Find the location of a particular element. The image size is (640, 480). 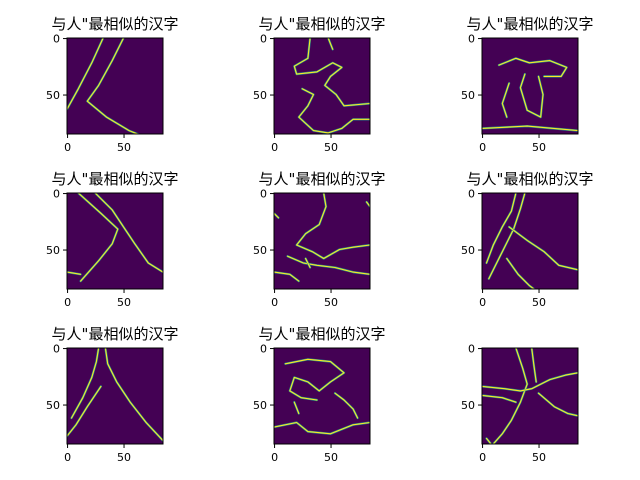

subplot-5: 0 50 0 50 与人"最相似的汉字 is located at coordinates (319, 239).